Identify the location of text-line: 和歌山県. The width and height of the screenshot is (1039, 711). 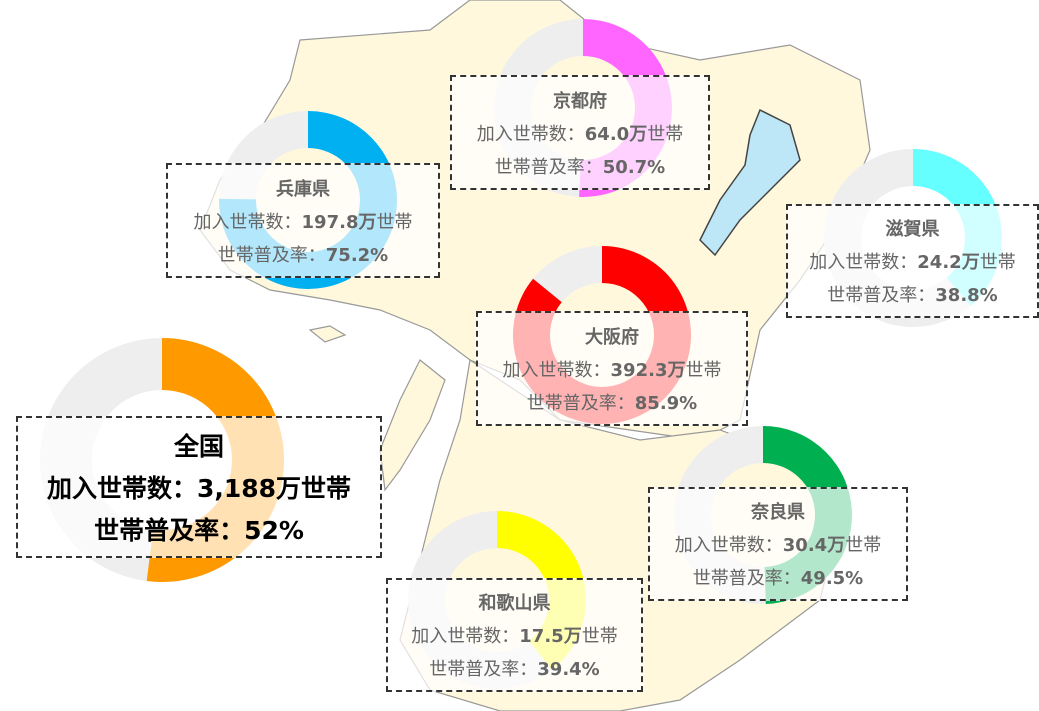
(514, 602).